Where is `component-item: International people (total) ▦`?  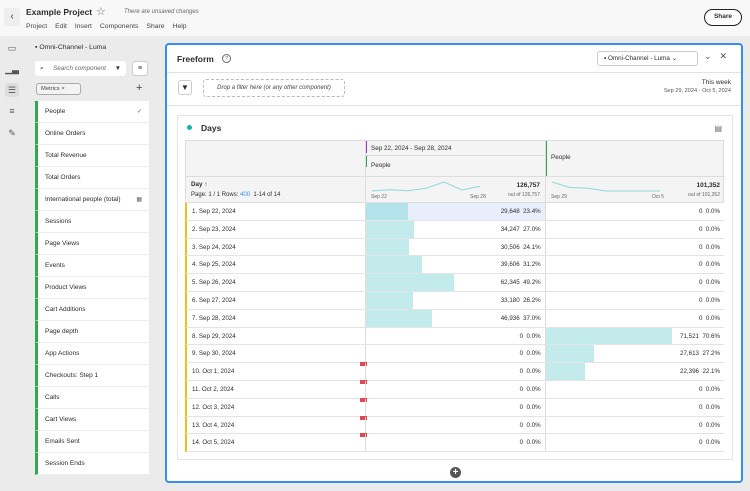
component-item: International people (total) ▦ is located at coordinates (92, 200).